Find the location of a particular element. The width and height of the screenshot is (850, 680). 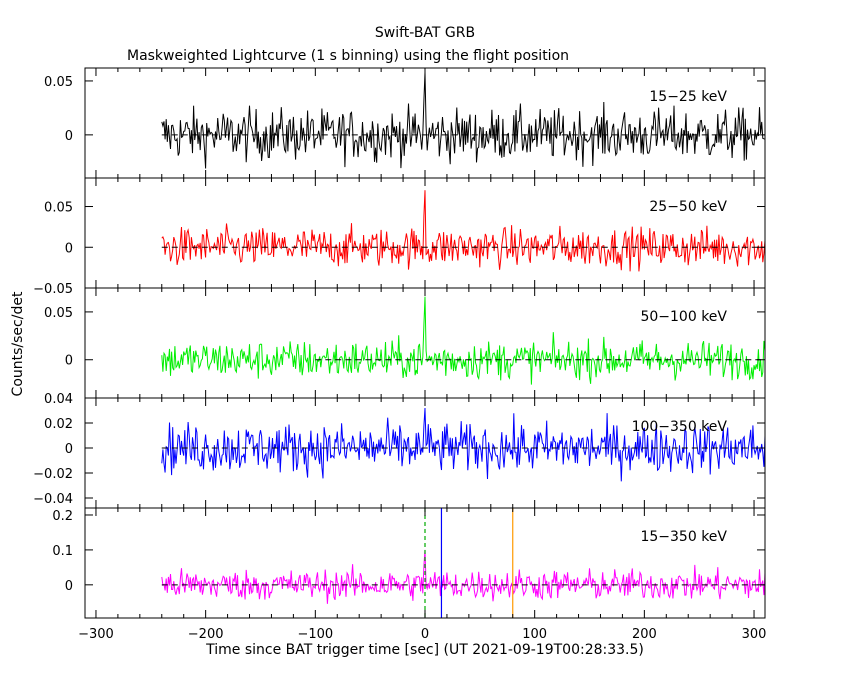

band-label-1: 15−25 keV is located at coordinates (688, 97).